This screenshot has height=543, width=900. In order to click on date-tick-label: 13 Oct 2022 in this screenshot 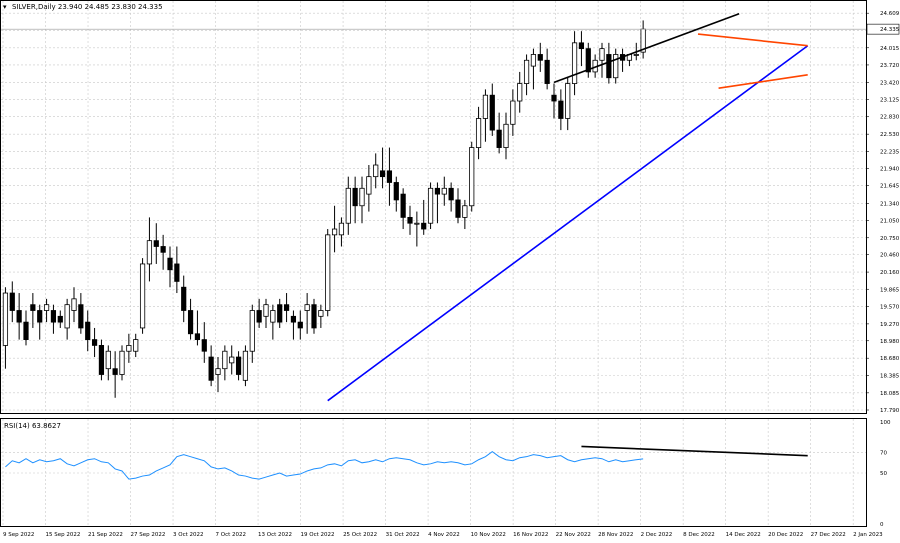, I will do `click(275, 535)`.